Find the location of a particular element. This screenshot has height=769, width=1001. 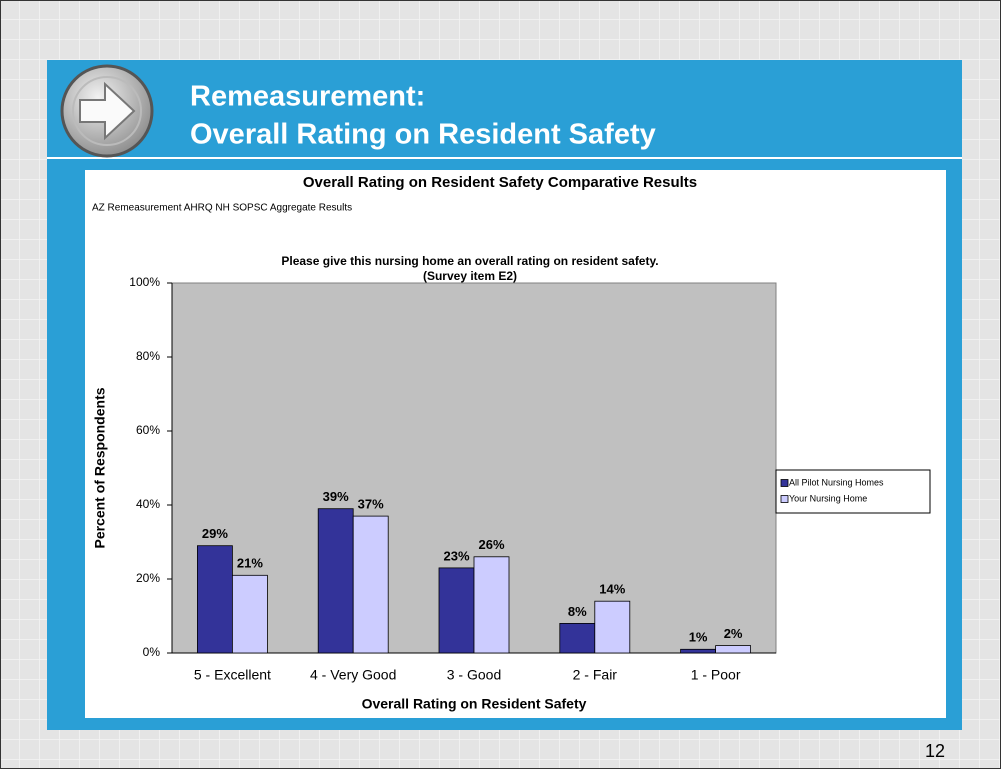

legend-label: Your Nursing Home is located at coordinates (828, 498).